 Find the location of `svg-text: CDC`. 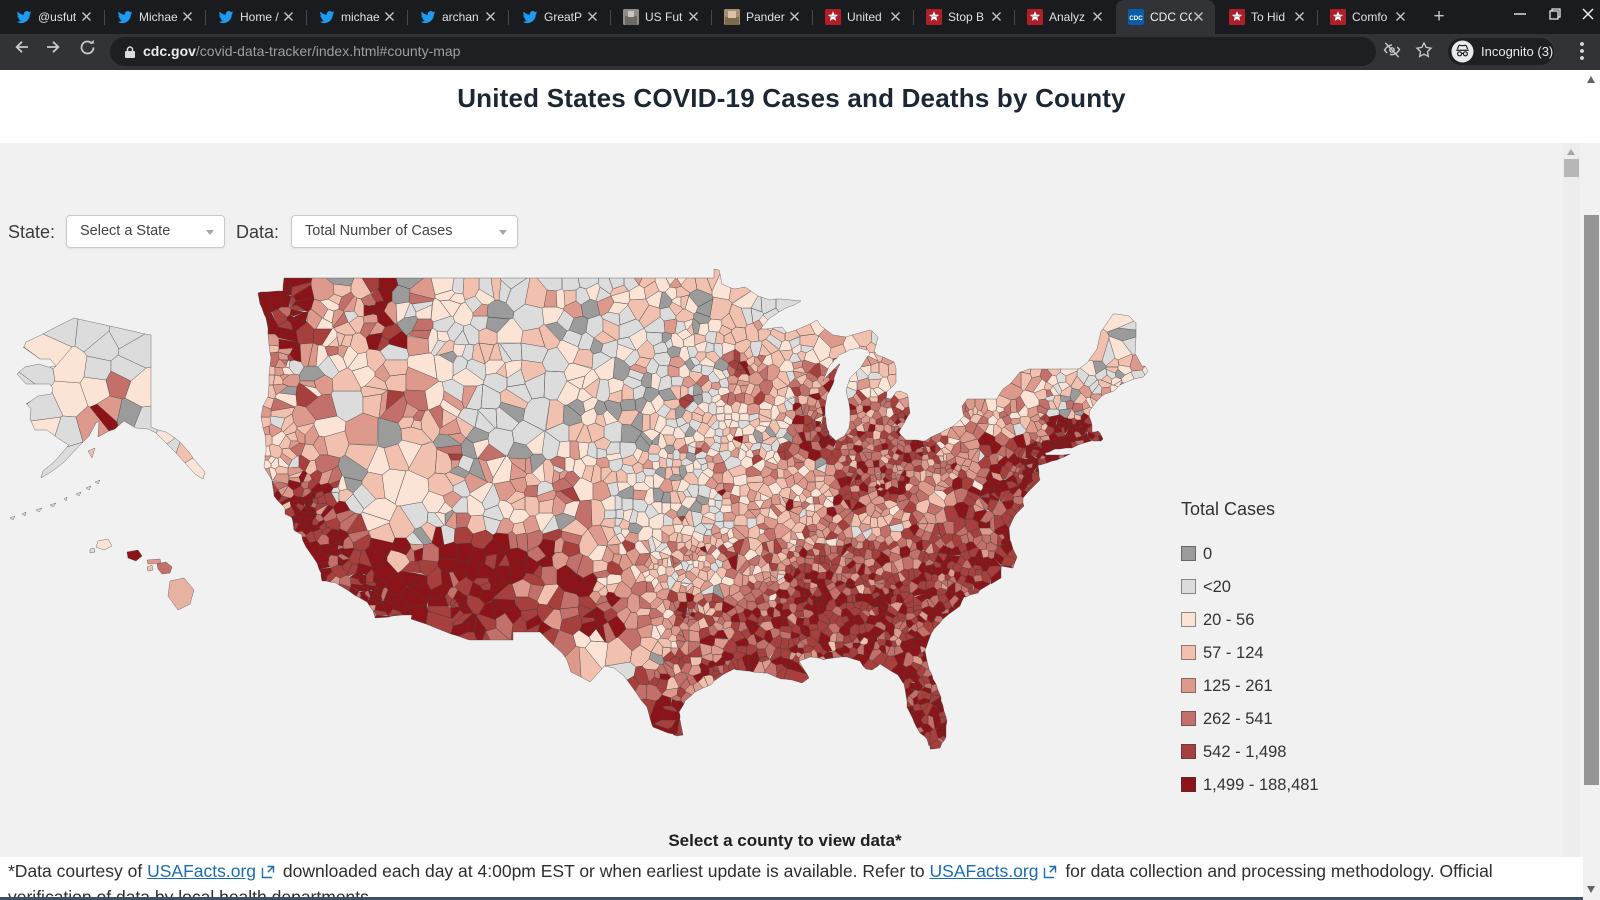

svg-text: CDC is located at coordinates (1136, 18).